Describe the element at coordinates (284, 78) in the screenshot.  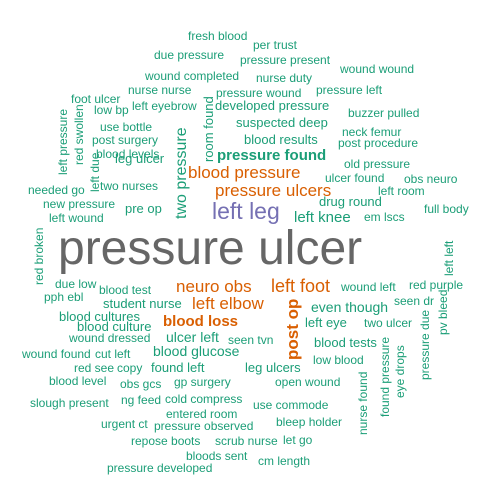
I see `word-nurse-duty: nurse duty` at that location.